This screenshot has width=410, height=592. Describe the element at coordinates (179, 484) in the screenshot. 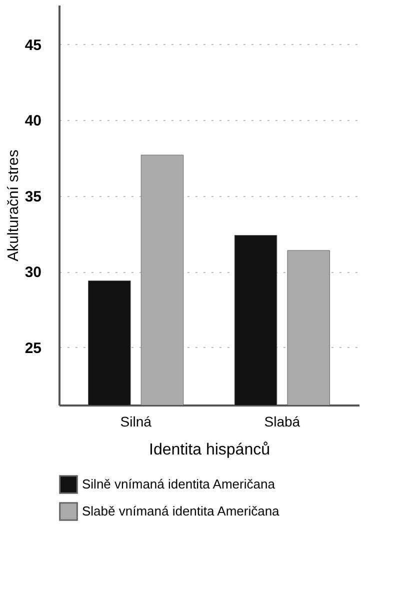

I see `legend-label: Silně vnímaná identita Američana` at that location.